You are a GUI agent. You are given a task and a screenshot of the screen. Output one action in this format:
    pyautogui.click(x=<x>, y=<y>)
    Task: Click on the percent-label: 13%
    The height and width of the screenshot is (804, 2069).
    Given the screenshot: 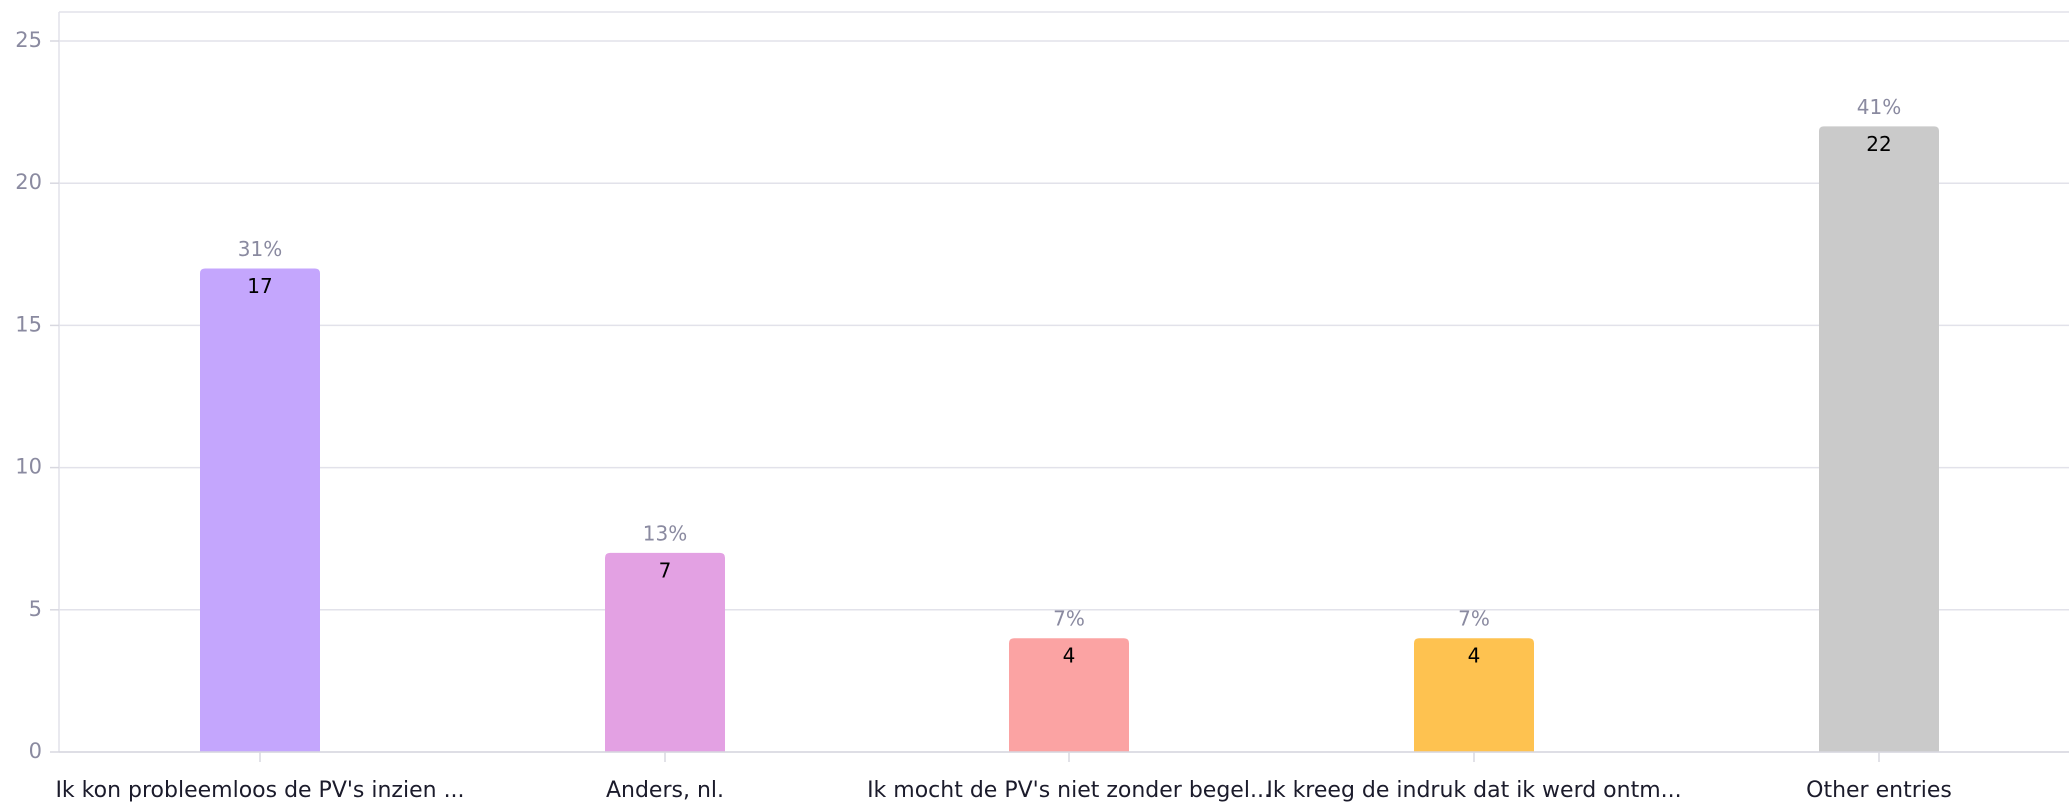 What is the action you would take?
    pyautogui.click(x=665, y=533)
    